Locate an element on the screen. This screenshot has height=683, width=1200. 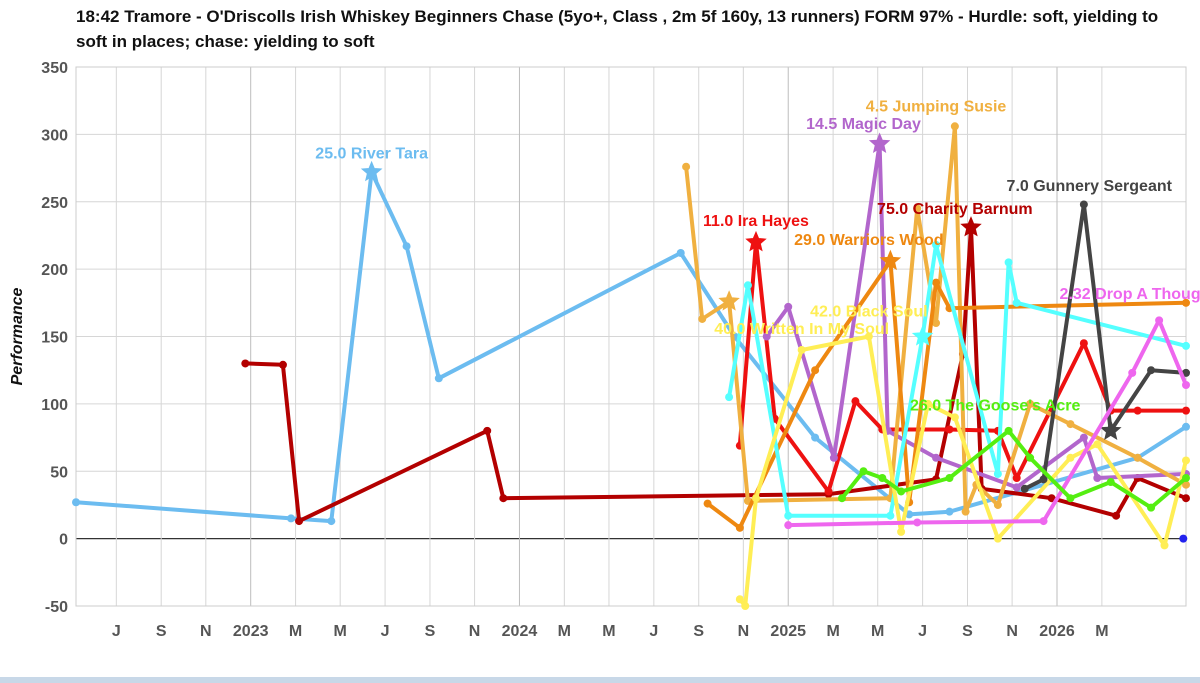
y-tick-label: -50 is located at coordinates (56, 607).